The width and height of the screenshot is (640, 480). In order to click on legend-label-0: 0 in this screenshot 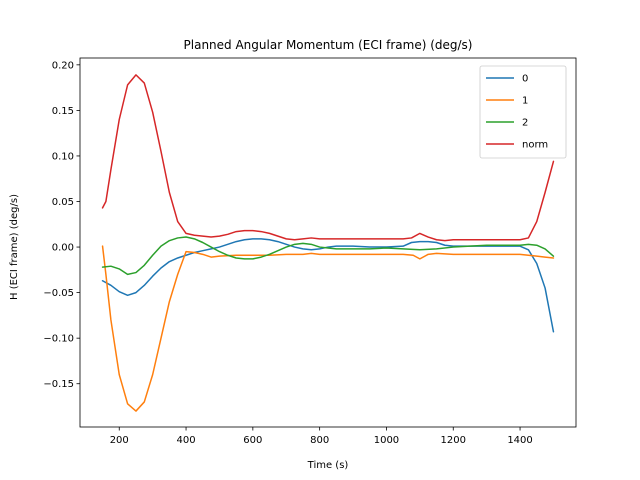, I will do `click(525, 79)`.